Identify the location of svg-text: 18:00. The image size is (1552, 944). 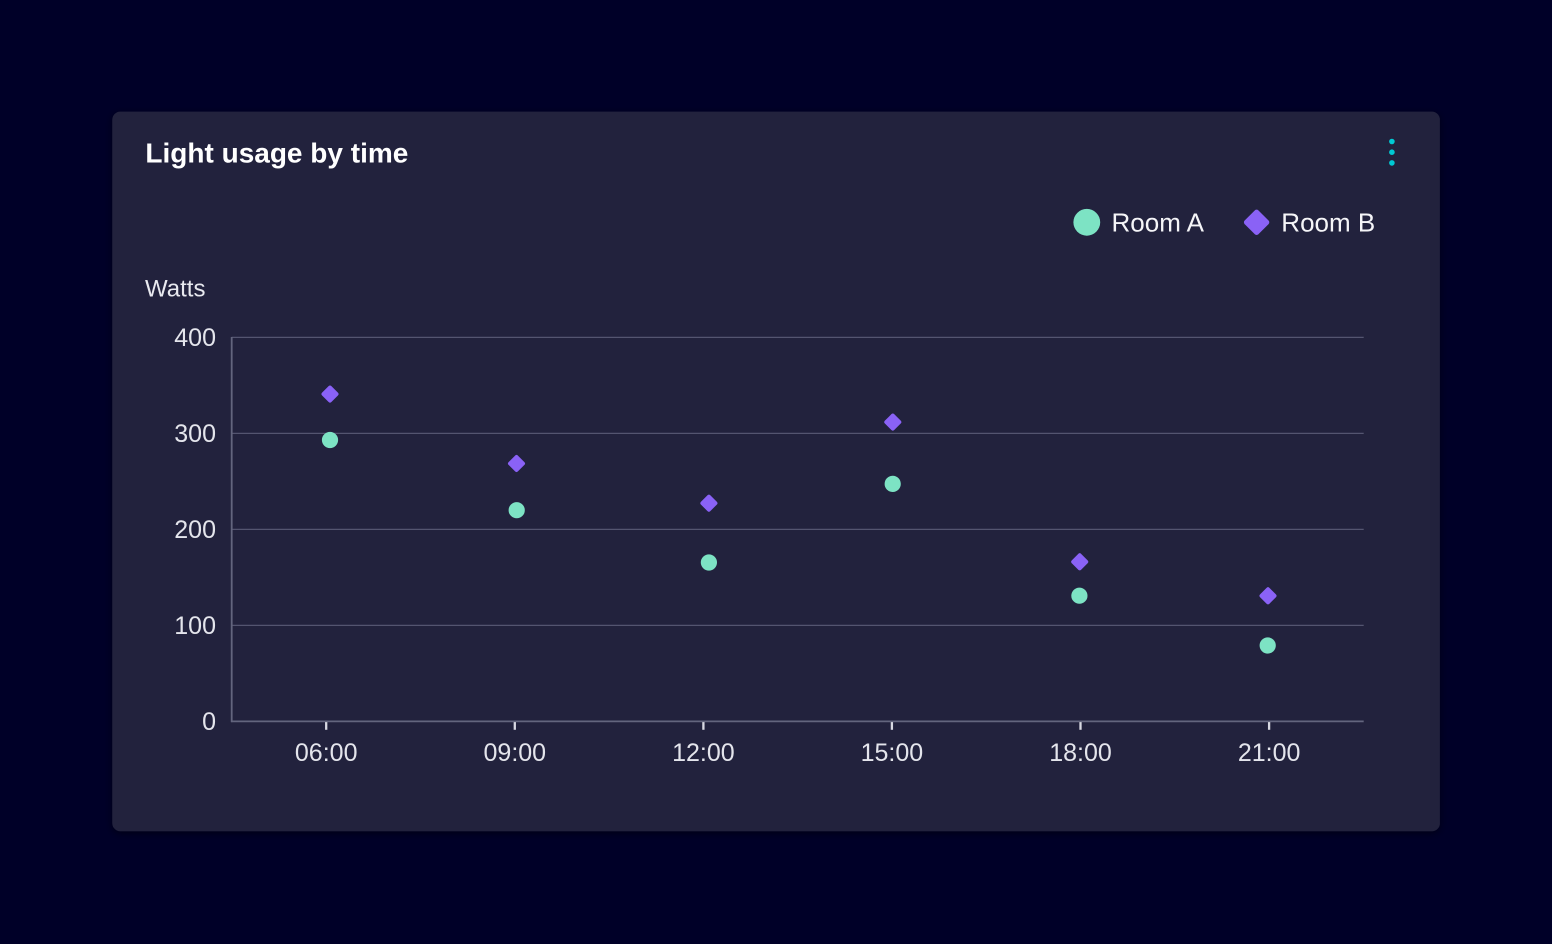
(1080, 753).